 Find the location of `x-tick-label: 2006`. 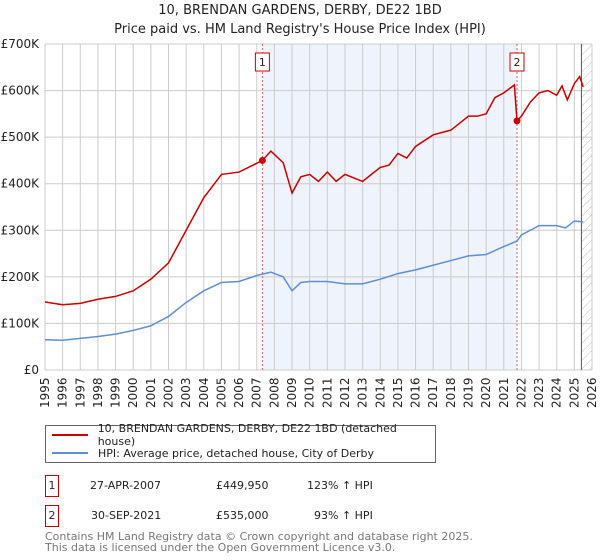

x-tick-label: 2006 is located at coordinates (239, 392).